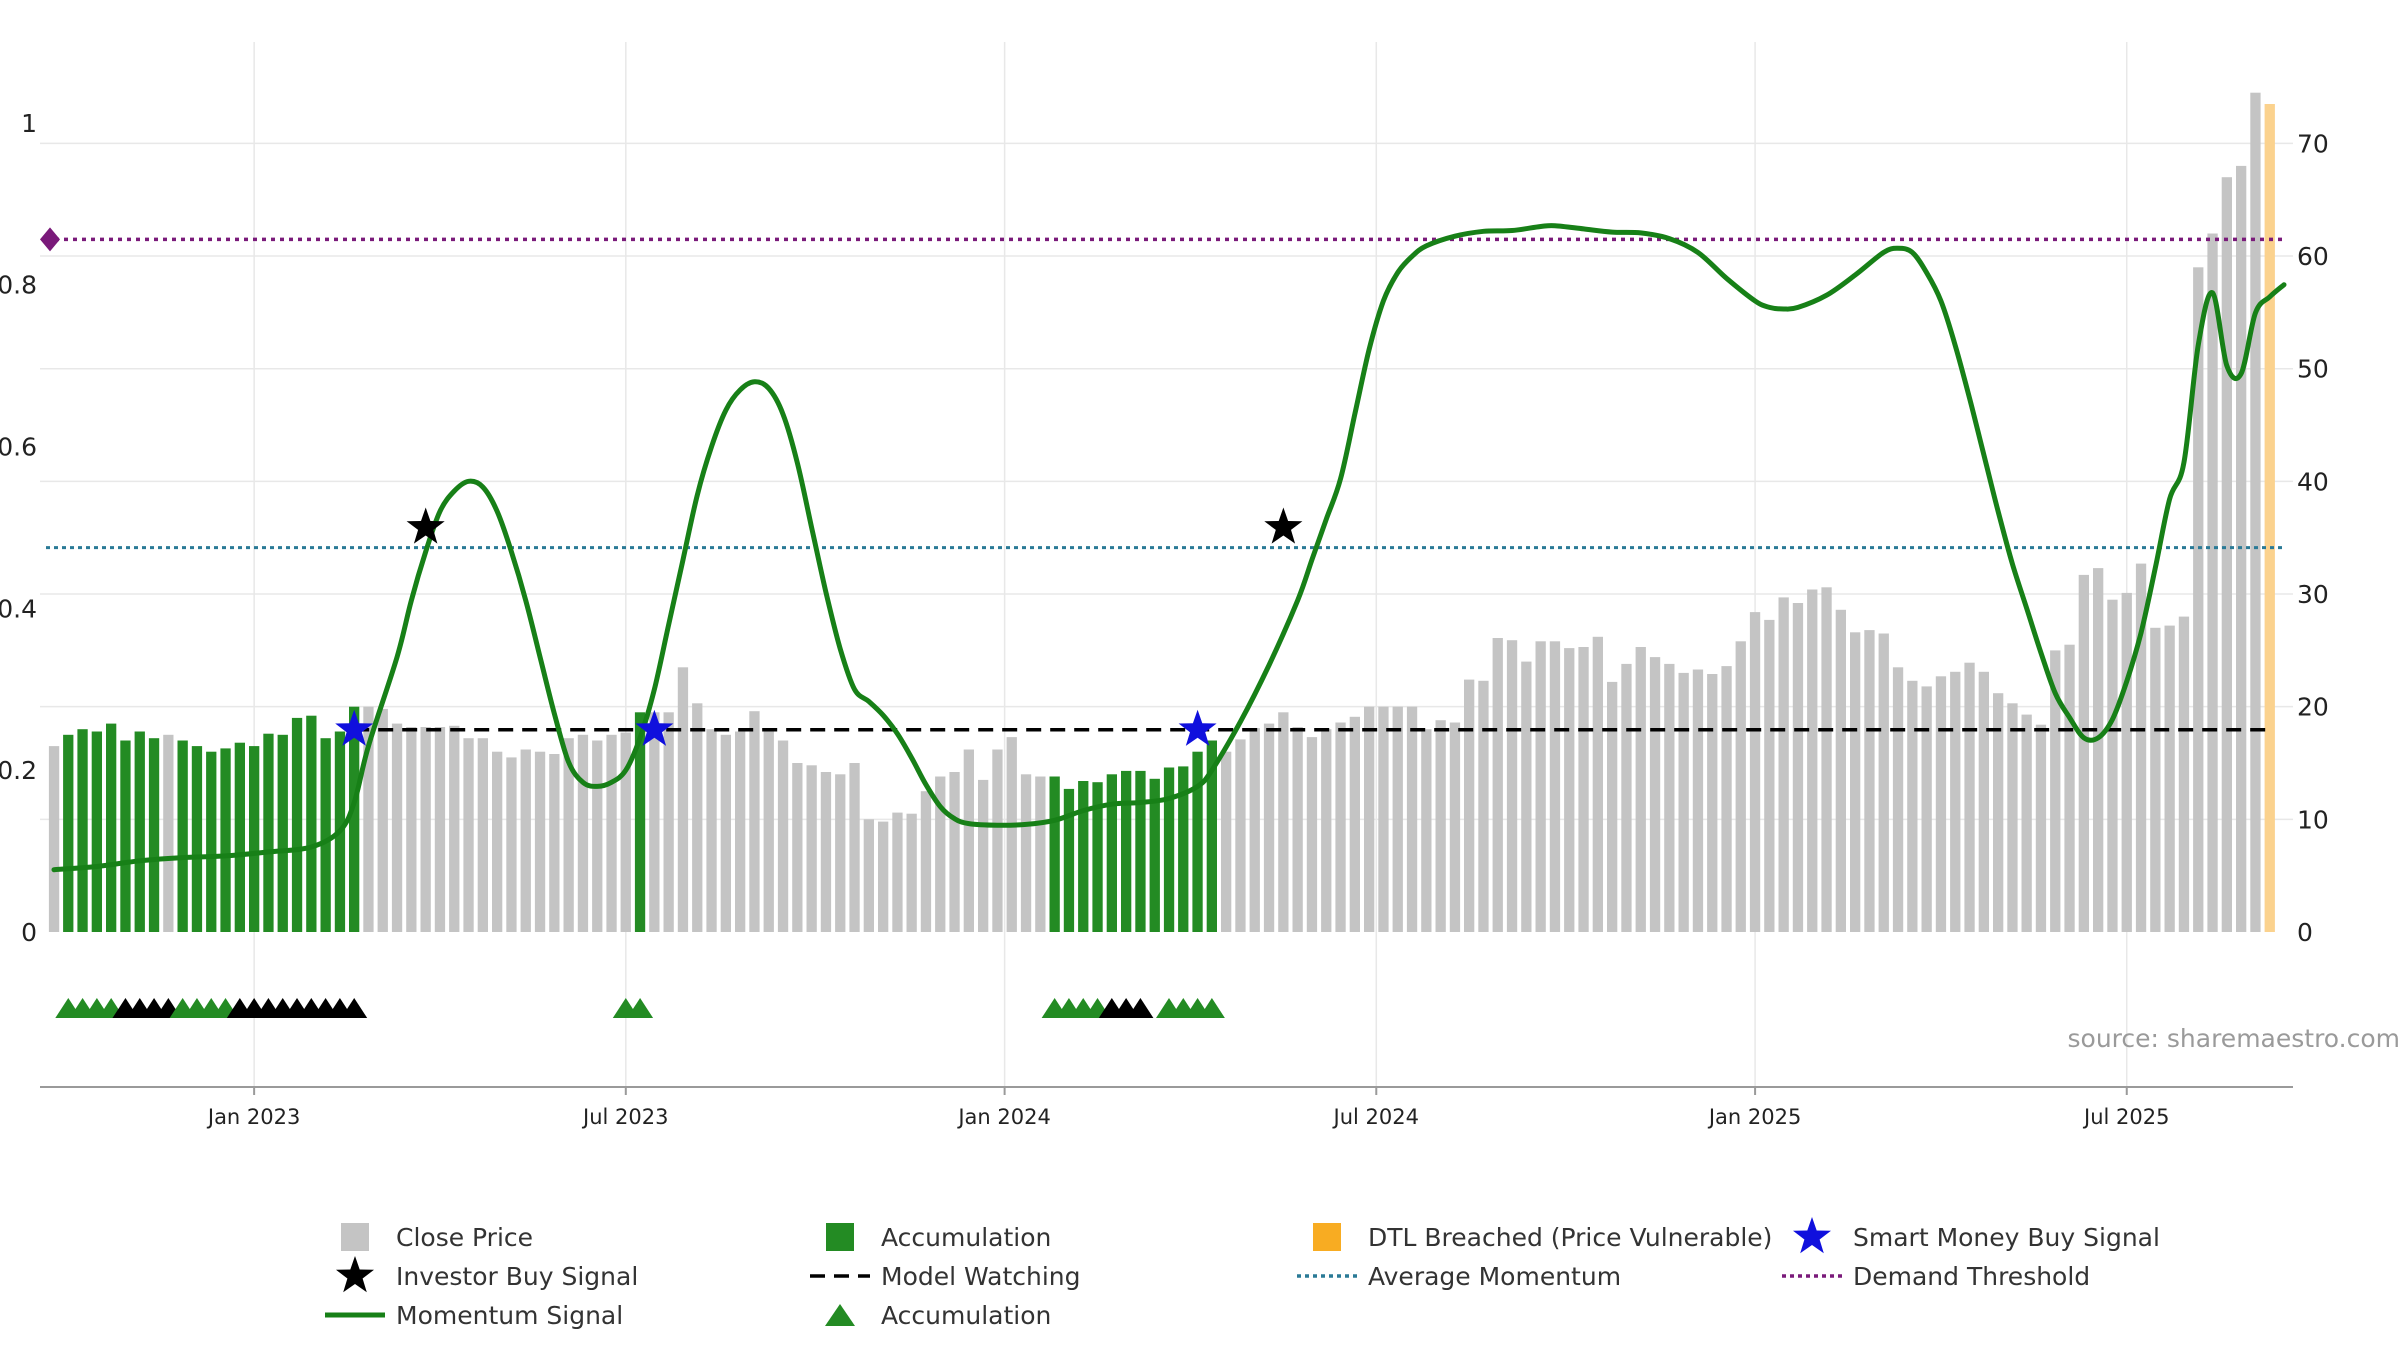  I want to click on buy-signals, so click(819, 626).